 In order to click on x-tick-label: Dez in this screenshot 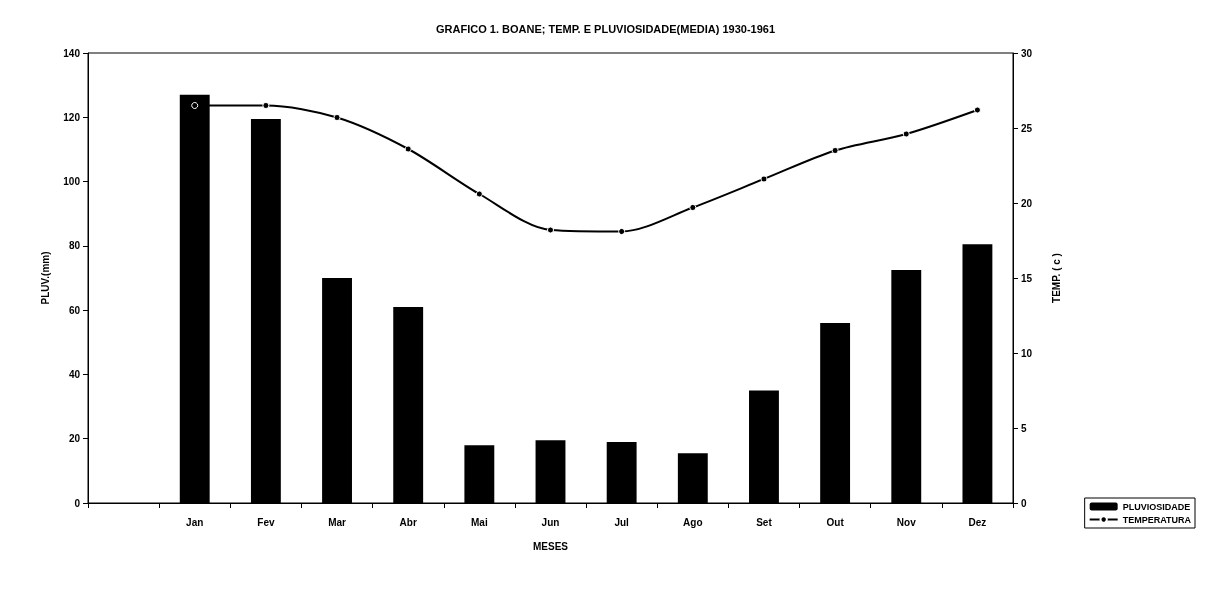, I will do `click(977, 522)`.